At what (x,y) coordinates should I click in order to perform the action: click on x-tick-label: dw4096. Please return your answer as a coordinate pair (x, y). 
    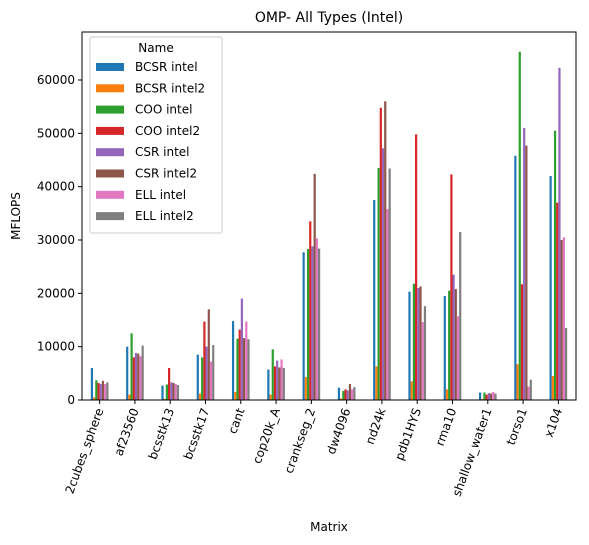
    Looking at the image, I should click on (339, 431).